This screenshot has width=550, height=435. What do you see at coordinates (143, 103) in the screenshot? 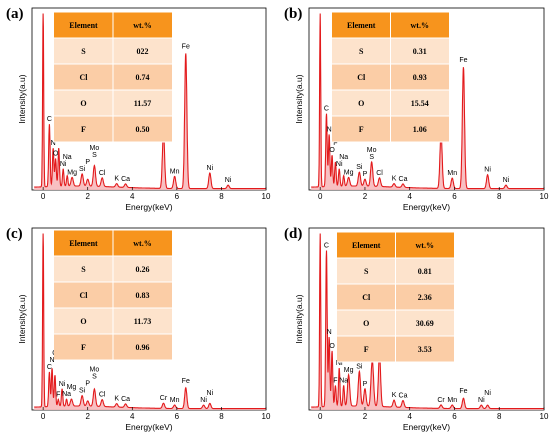
I see `table-cell: 11.57` at bounding box center [143, 103].